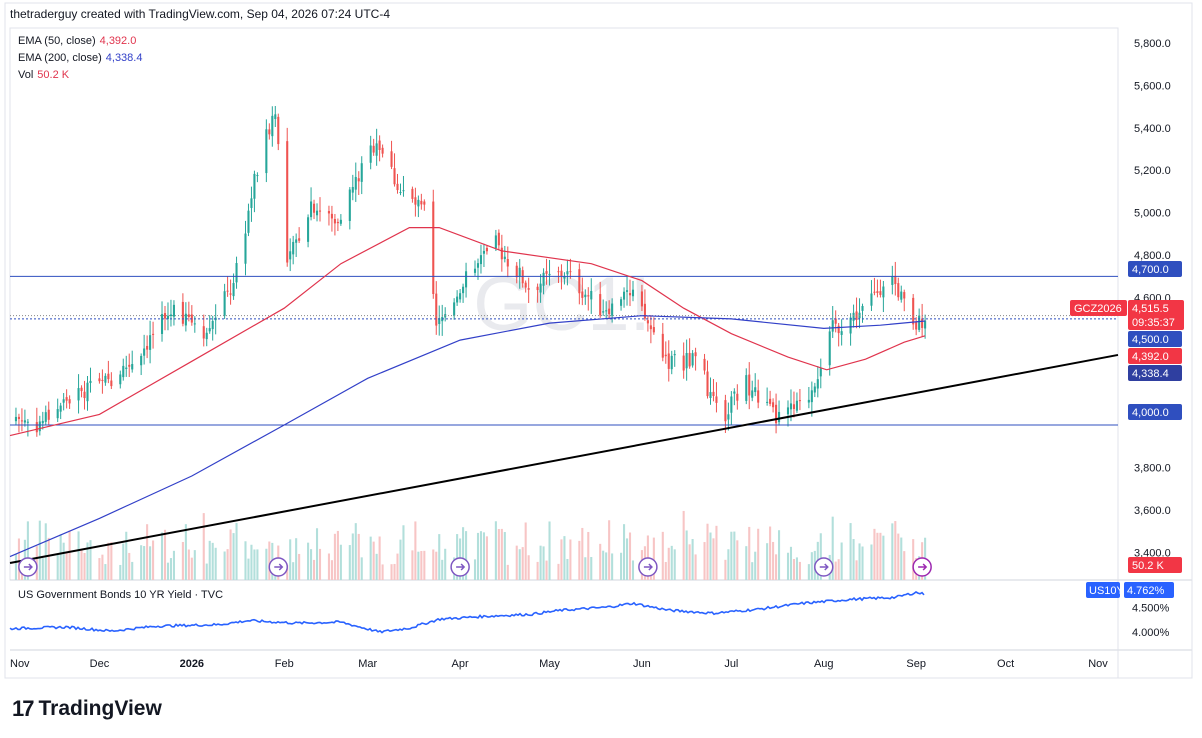 This screenshot has width=1202, height=738. Describe the element at coordinates (1152, 129) in the screenshot. I see `y-axis-tick-label: 5,400.0` at that location.